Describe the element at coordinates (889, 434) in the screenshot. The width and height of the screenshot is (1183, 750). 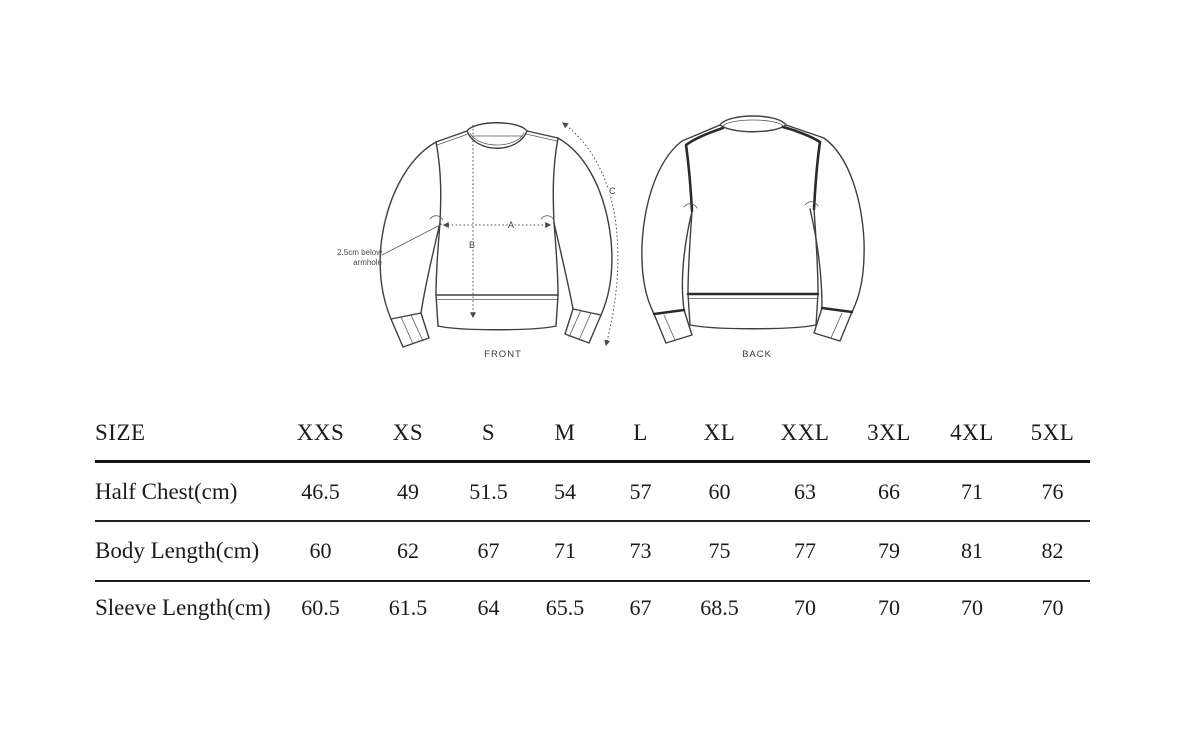
I see `size-col-3xl: 3XL` at that location.